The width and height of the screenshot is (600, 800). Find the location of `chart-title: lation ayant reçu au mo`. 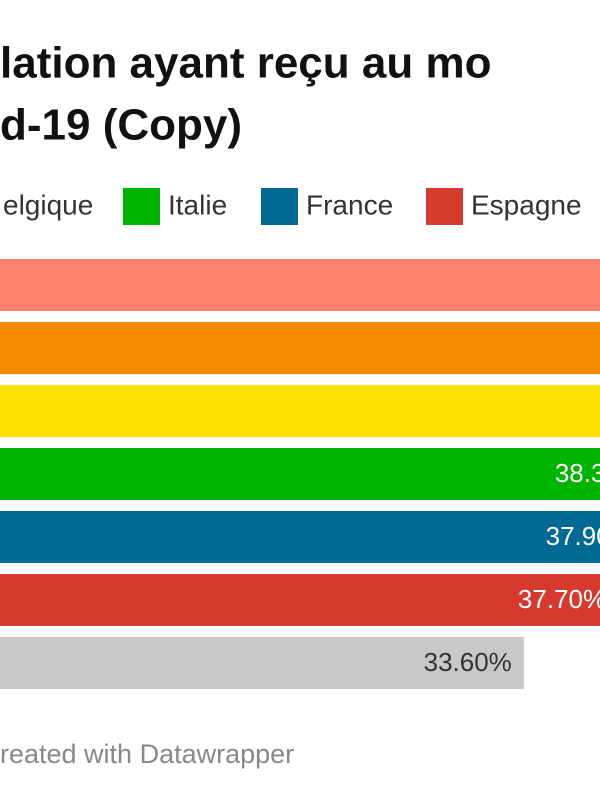

chart-title: lation ayant reçu au mo is located at coordinates (245, 63).